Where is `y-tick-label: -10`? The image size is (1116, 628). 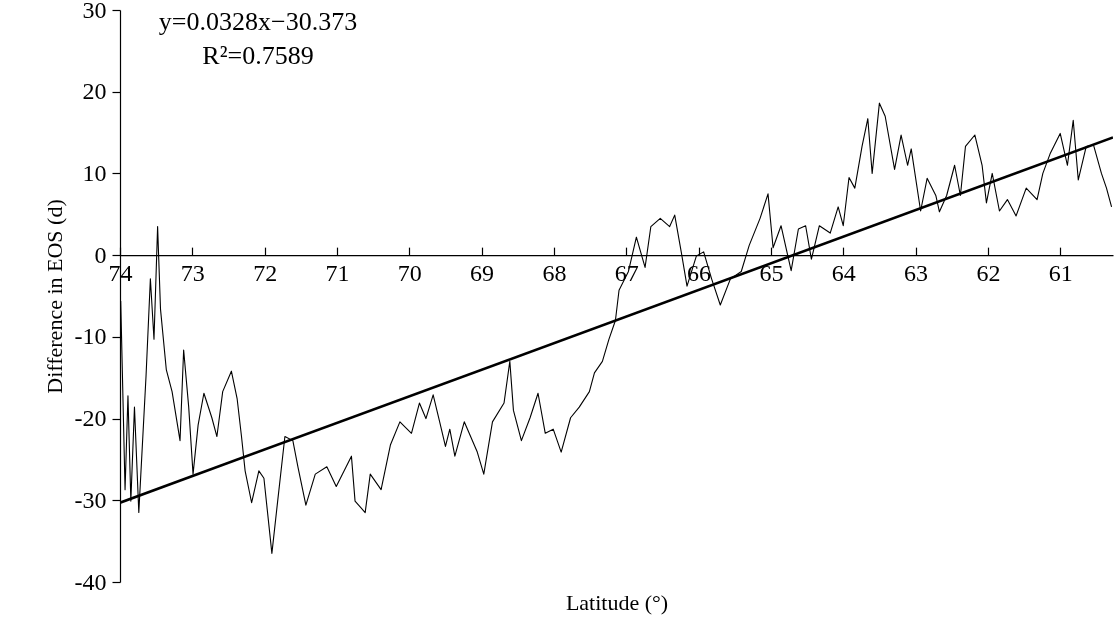
y-tick-label: -10 is located at coordinates (90, 336).